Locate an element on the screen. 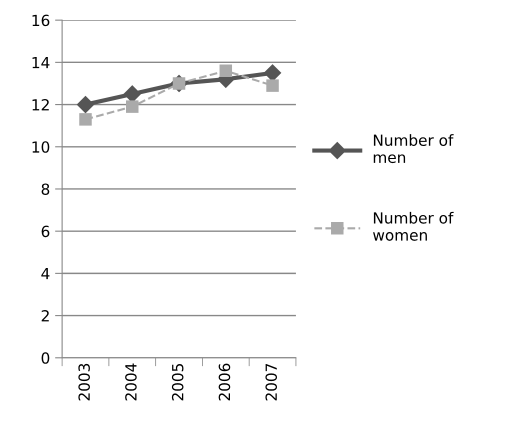  y-tick-label: 6 is located at coordinates (46, 232).